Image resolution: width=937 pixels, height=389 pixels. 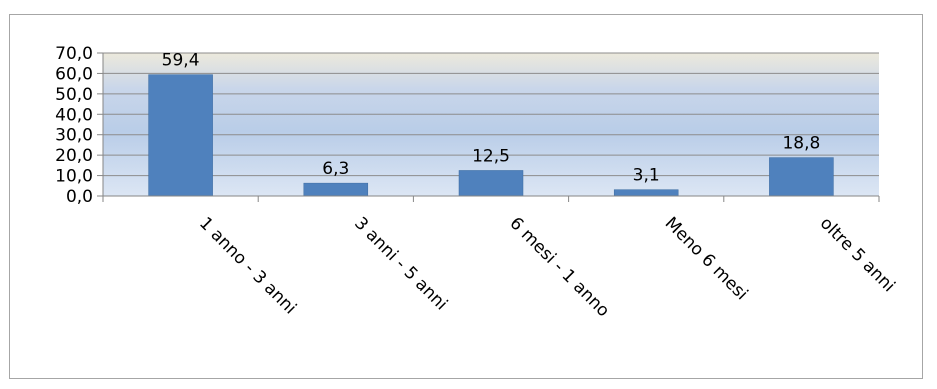 I want to click on data-label: 6,3, so click(x=335, y=169).